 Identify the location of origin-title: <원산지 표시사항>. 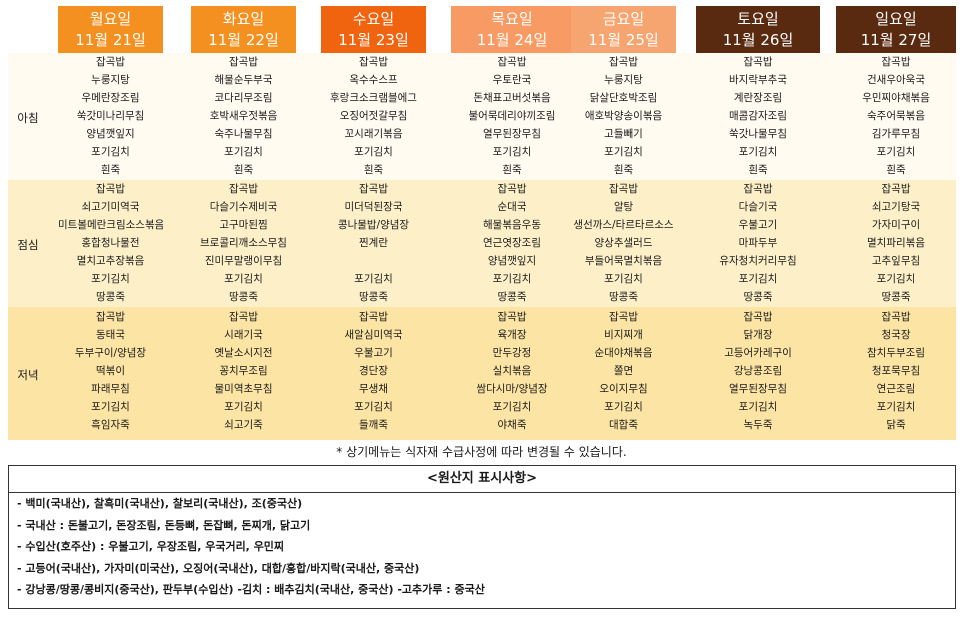
(482, 479).